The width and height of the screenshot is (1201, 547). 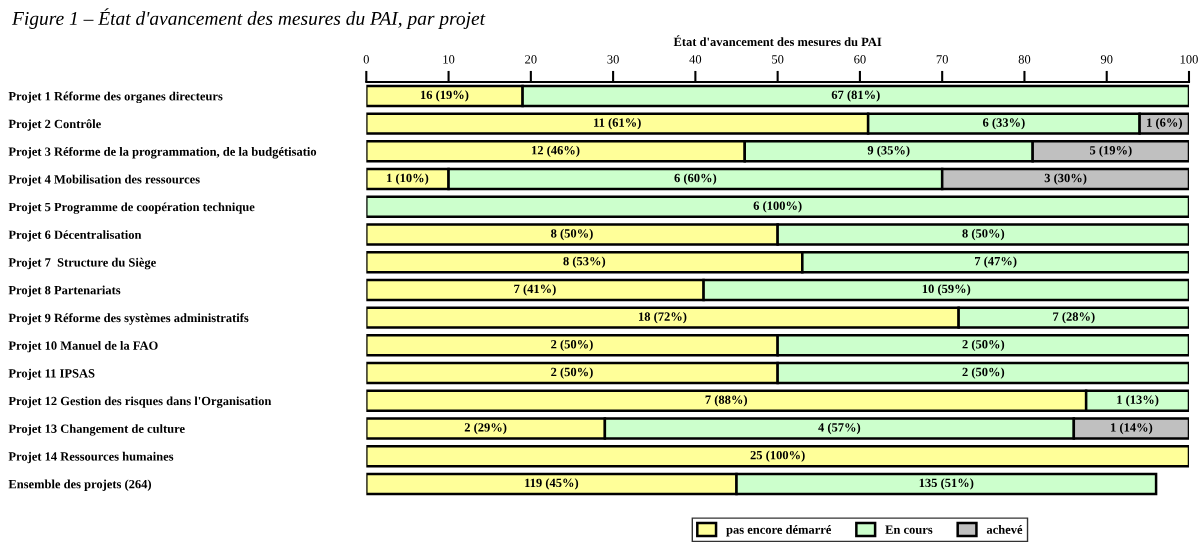 What do you see at coordinates (1024, 59) in the screenshot?
I see `x-tick-label: 80` at bounding box center [1024, 59].